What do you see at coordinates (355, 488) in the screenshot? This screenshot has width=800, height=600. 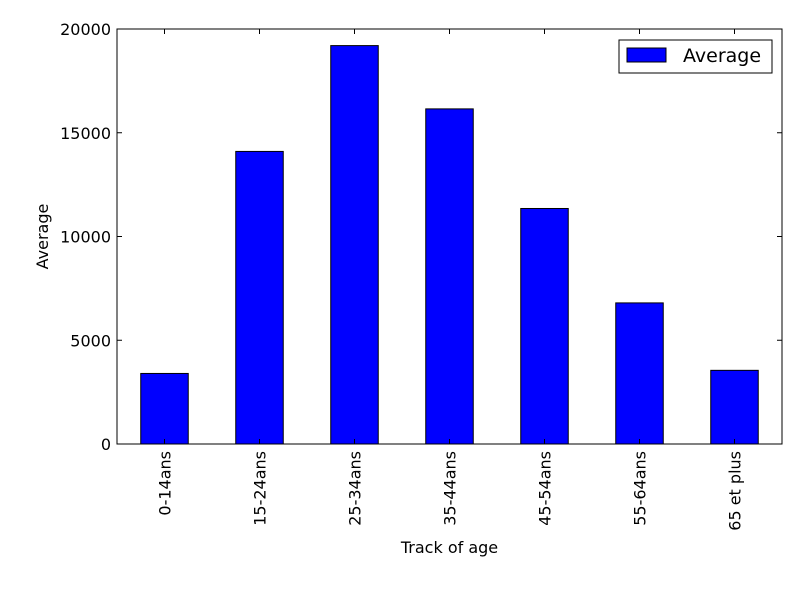 I see `x-tick-label: 25-34ans` at bounding box center [355, 488].